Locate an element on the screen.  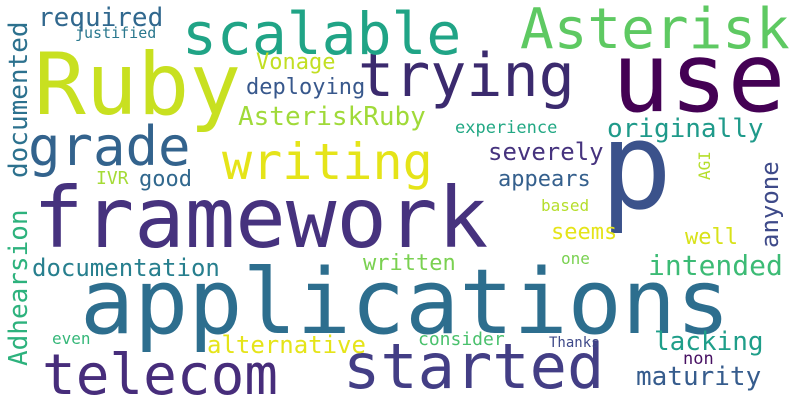
word-documentation: documentation is located at coordinates (126, 268).